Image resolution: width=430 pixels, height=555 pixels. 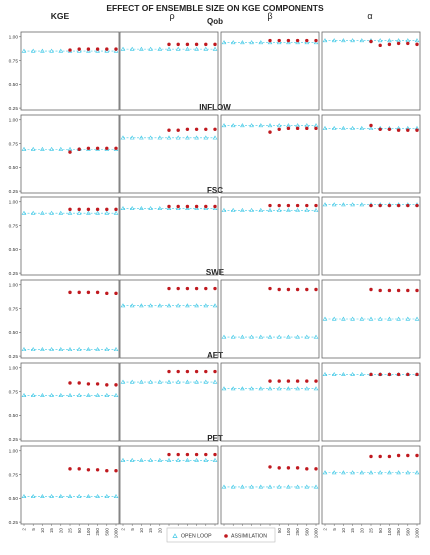 I want to click on x-tick-label: 50, so click(x=380, y=531).